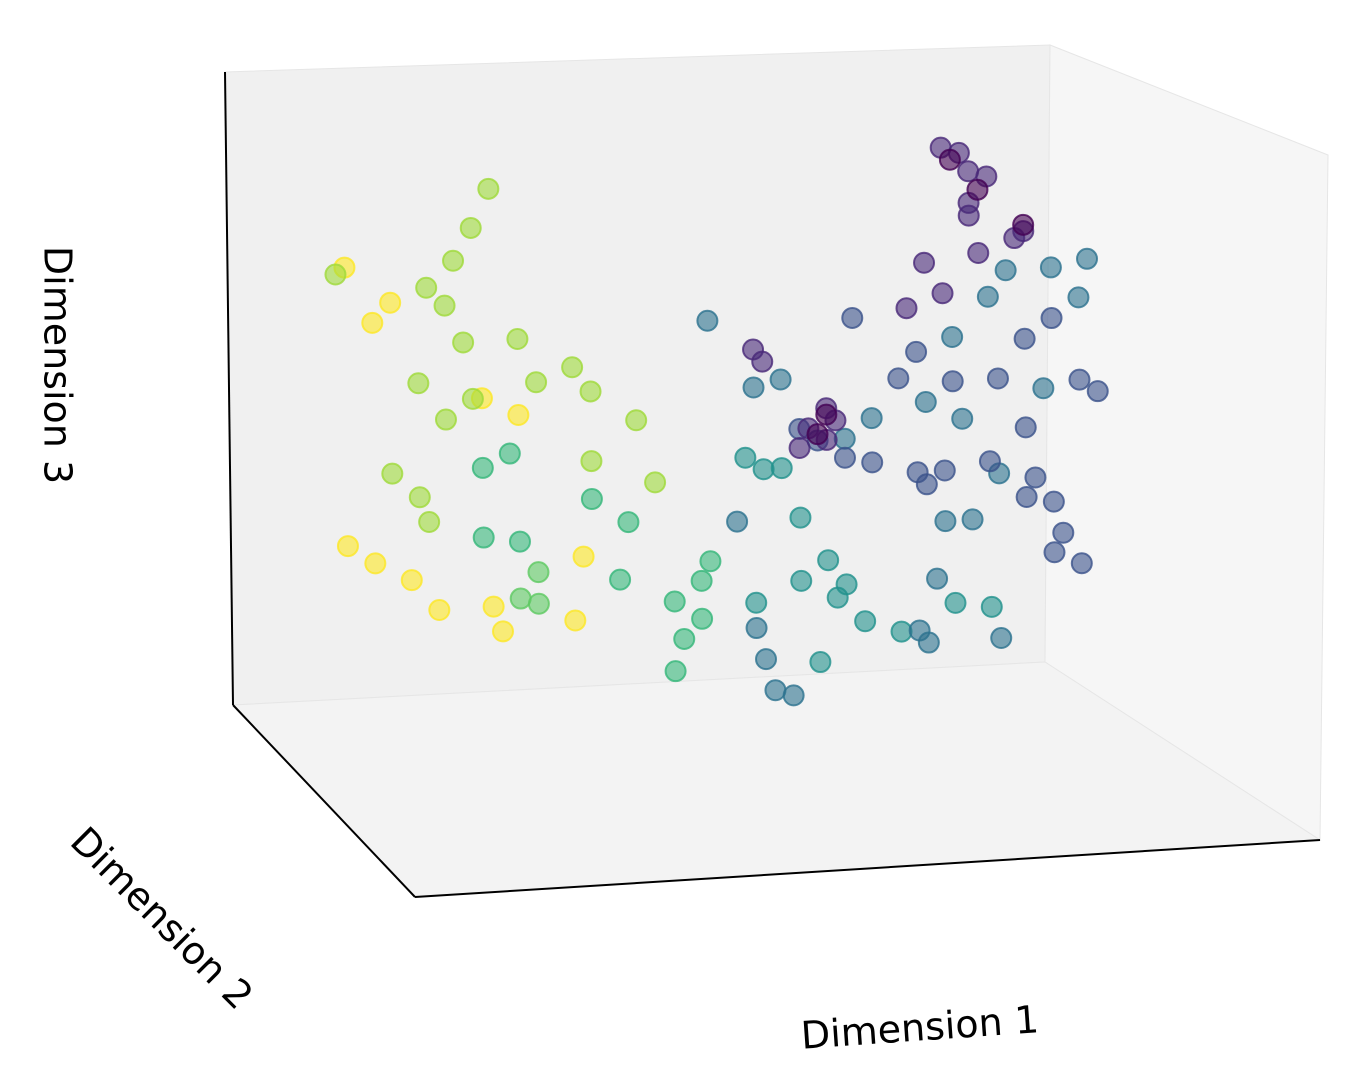  I want to click on x-axis-line, so click(867, 868).